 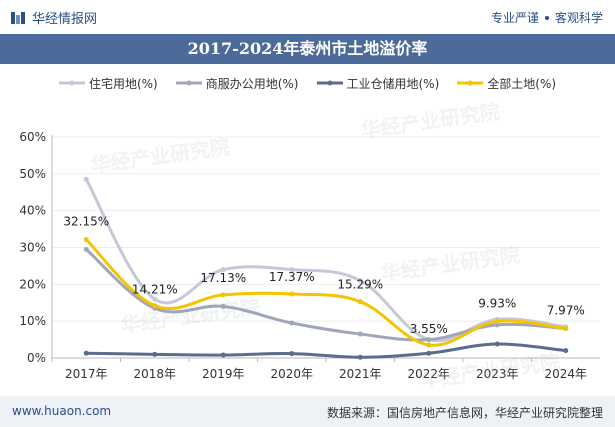 I want to click on x-tick-label: 2019年, so click(x=223, y=374).